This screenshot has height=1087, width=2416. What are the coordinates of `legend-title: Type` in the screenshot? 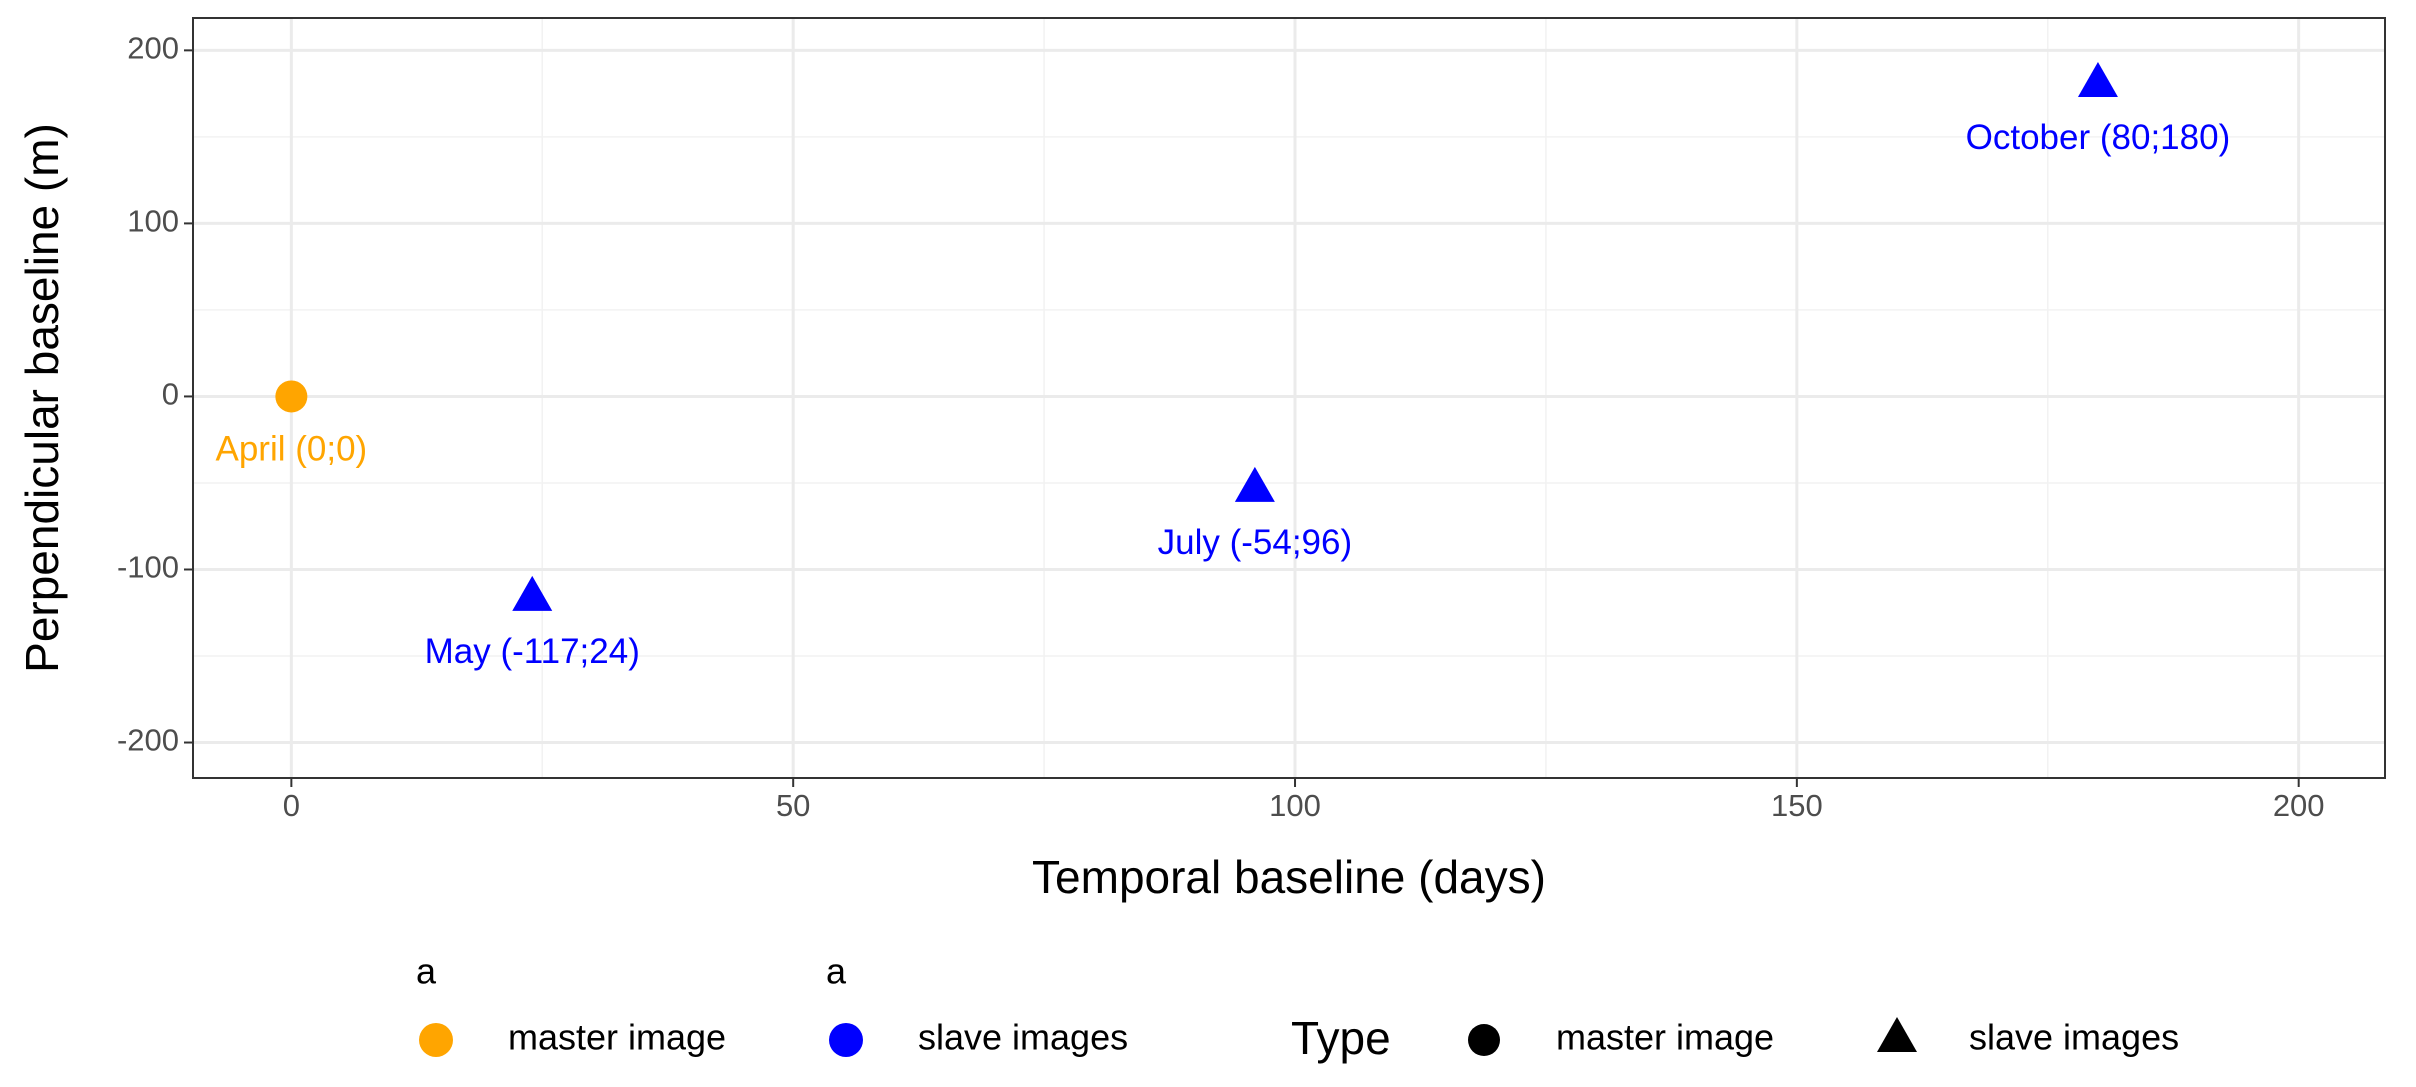 It's located at (1341, 1038).